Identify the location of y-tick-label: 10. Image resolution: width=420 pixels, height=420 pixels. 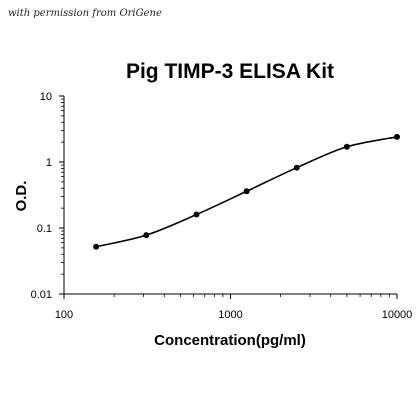
(46, 97).